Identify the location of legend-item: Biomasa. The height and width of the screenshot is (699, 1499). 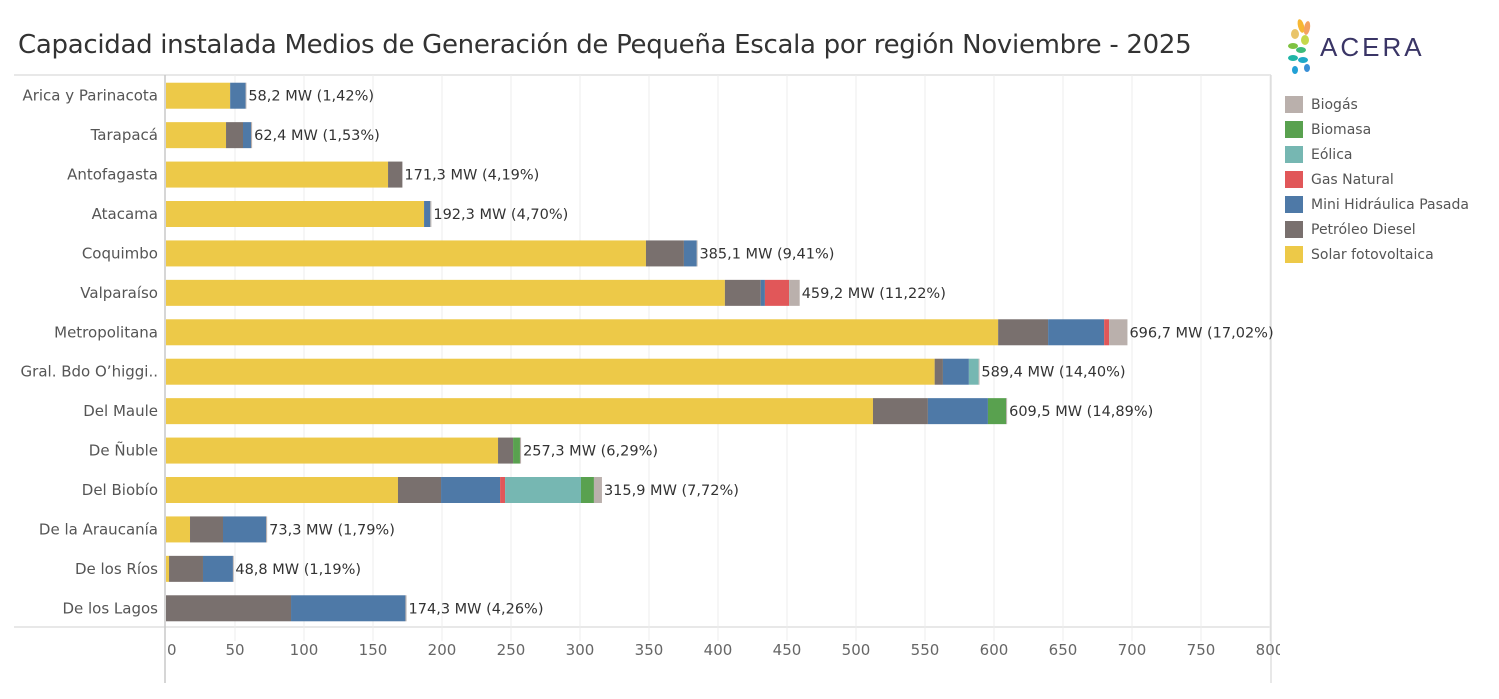
(1377, 129).